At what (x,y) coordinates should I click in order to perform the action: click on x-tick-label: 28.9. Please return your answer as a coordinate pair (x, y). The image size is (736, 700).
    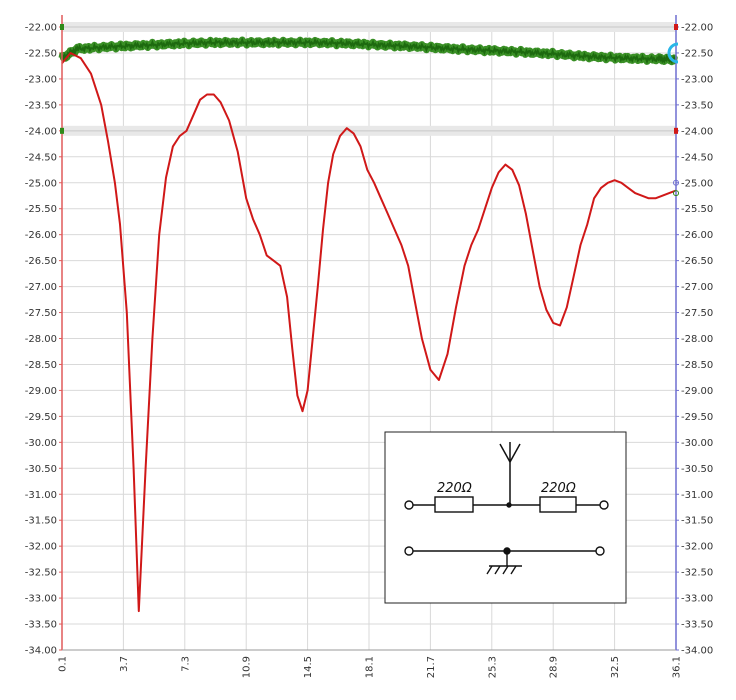
    Looking at the image, I should click on (554, 667).